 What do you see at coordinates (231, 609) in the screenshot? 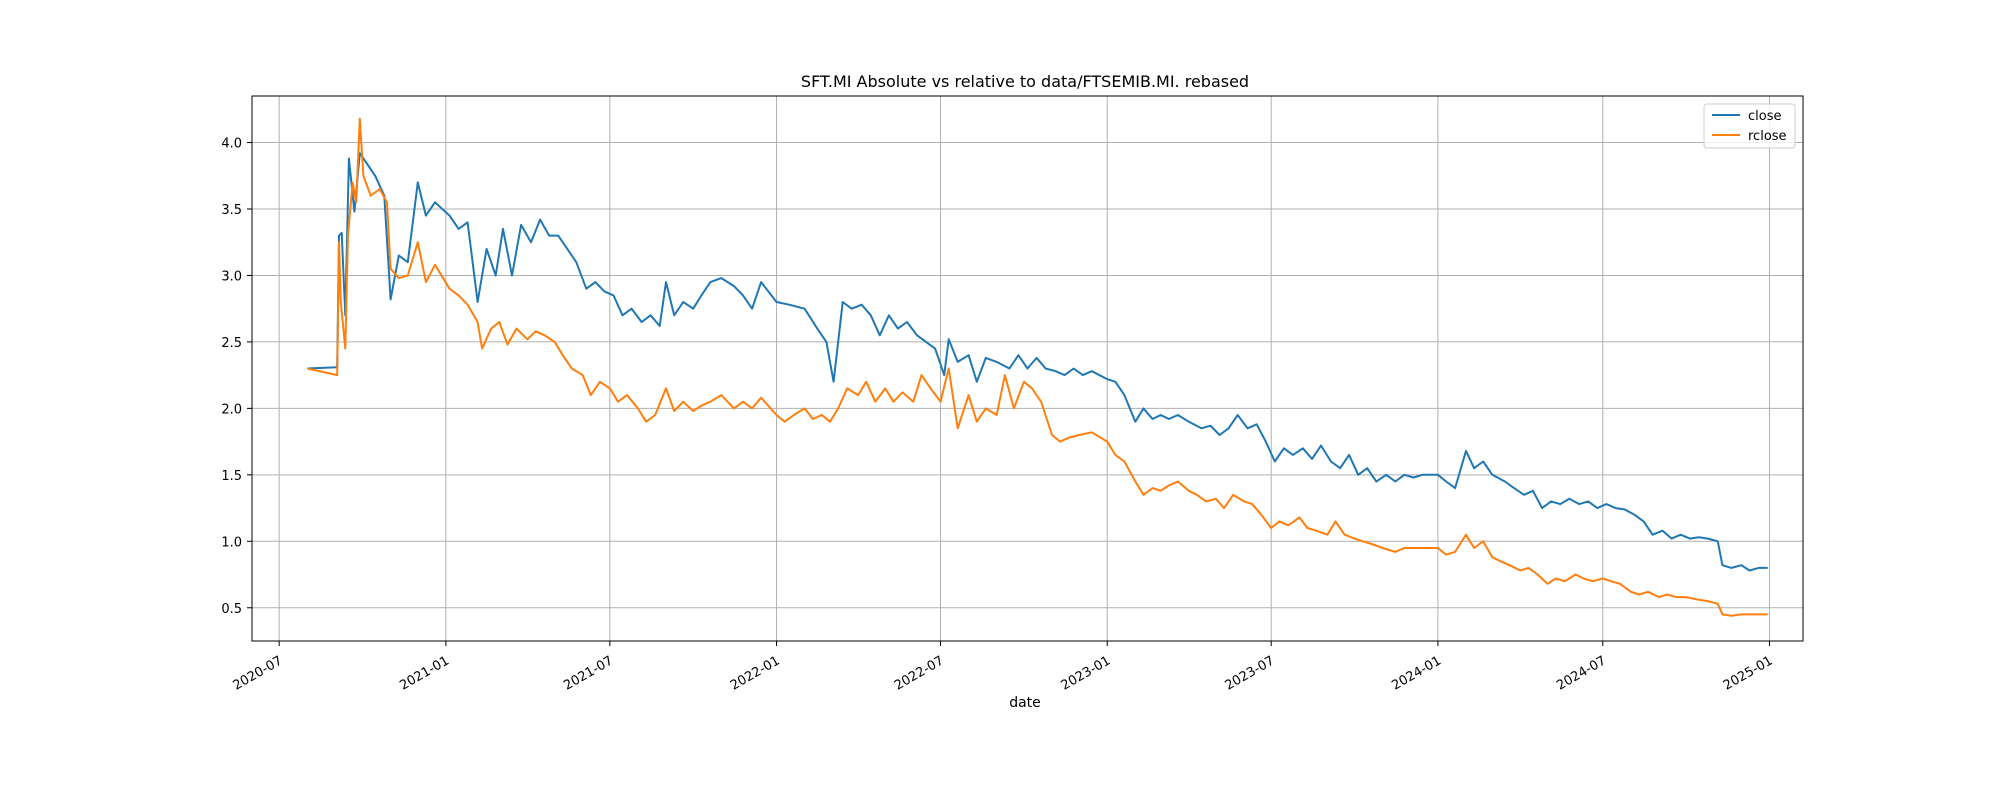
I see `y-tick-label: 0.5` at bounding box center [231, 609].